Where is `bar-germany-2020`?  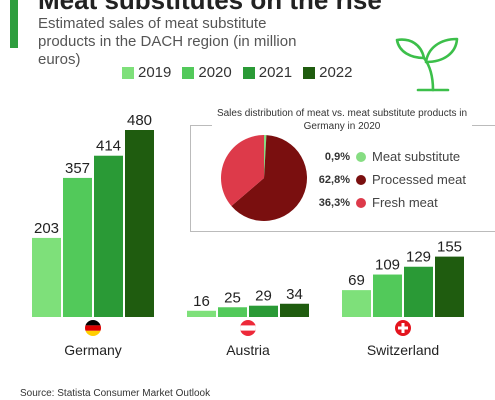 bar-germany-2020 is located at coordinates (77, 247).